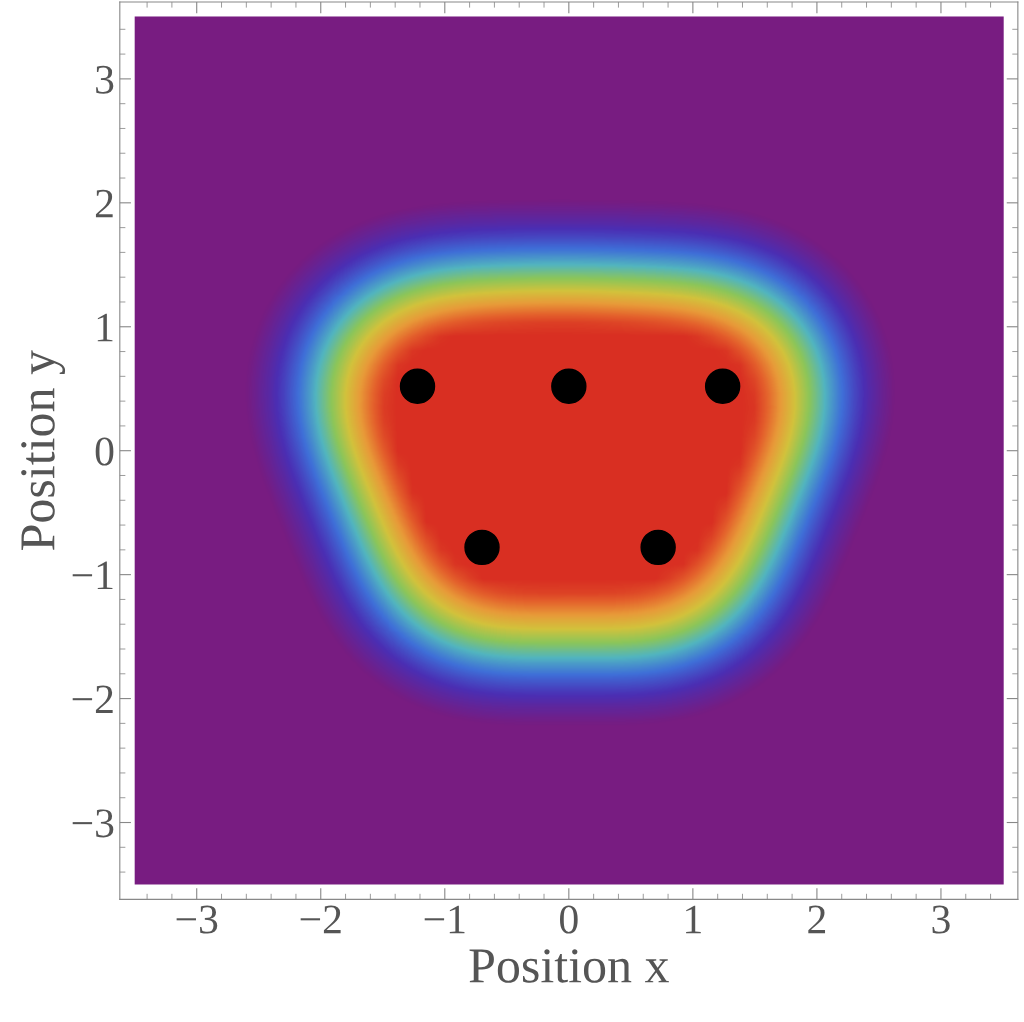 The height and width of the screenshot is (1022, 1024). What do you see at coordinates (817, 919) in the screenshot?
I see `x-tick-label: 2` at bounding box center [817, 919].